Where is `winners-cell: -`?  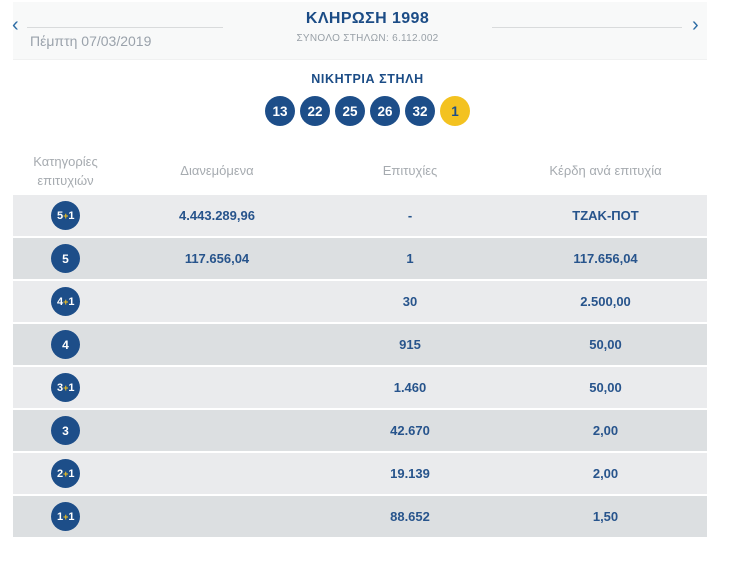 winners-cell: - is located at coordinates (410, 215).